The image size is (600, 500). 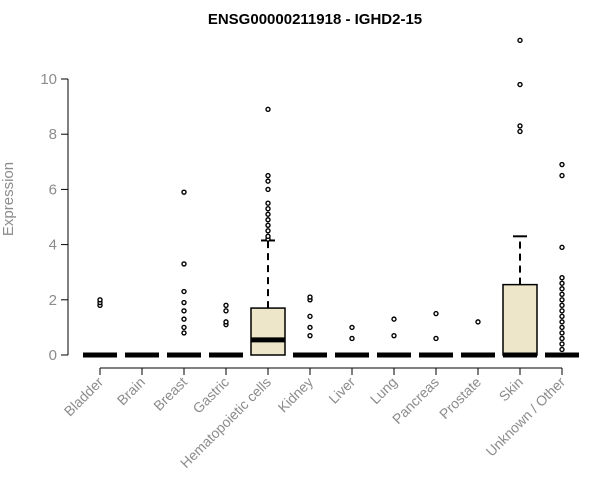 What do you see at coordinates (53, 300) in the screenshot?
I see `y-tick-label: 2` at bounding box center [53, 300].